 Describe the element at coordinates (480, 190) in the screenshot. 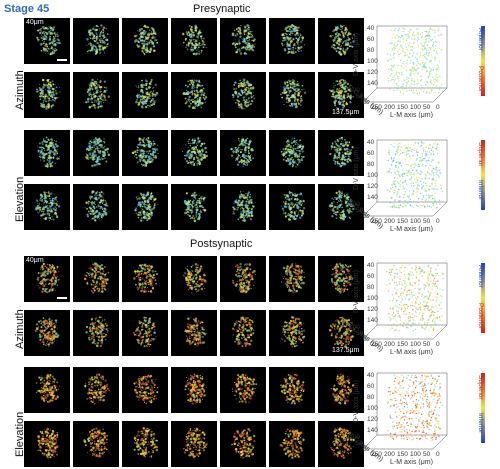

I see `colorbar-bottom-label: Inferior` at that location.